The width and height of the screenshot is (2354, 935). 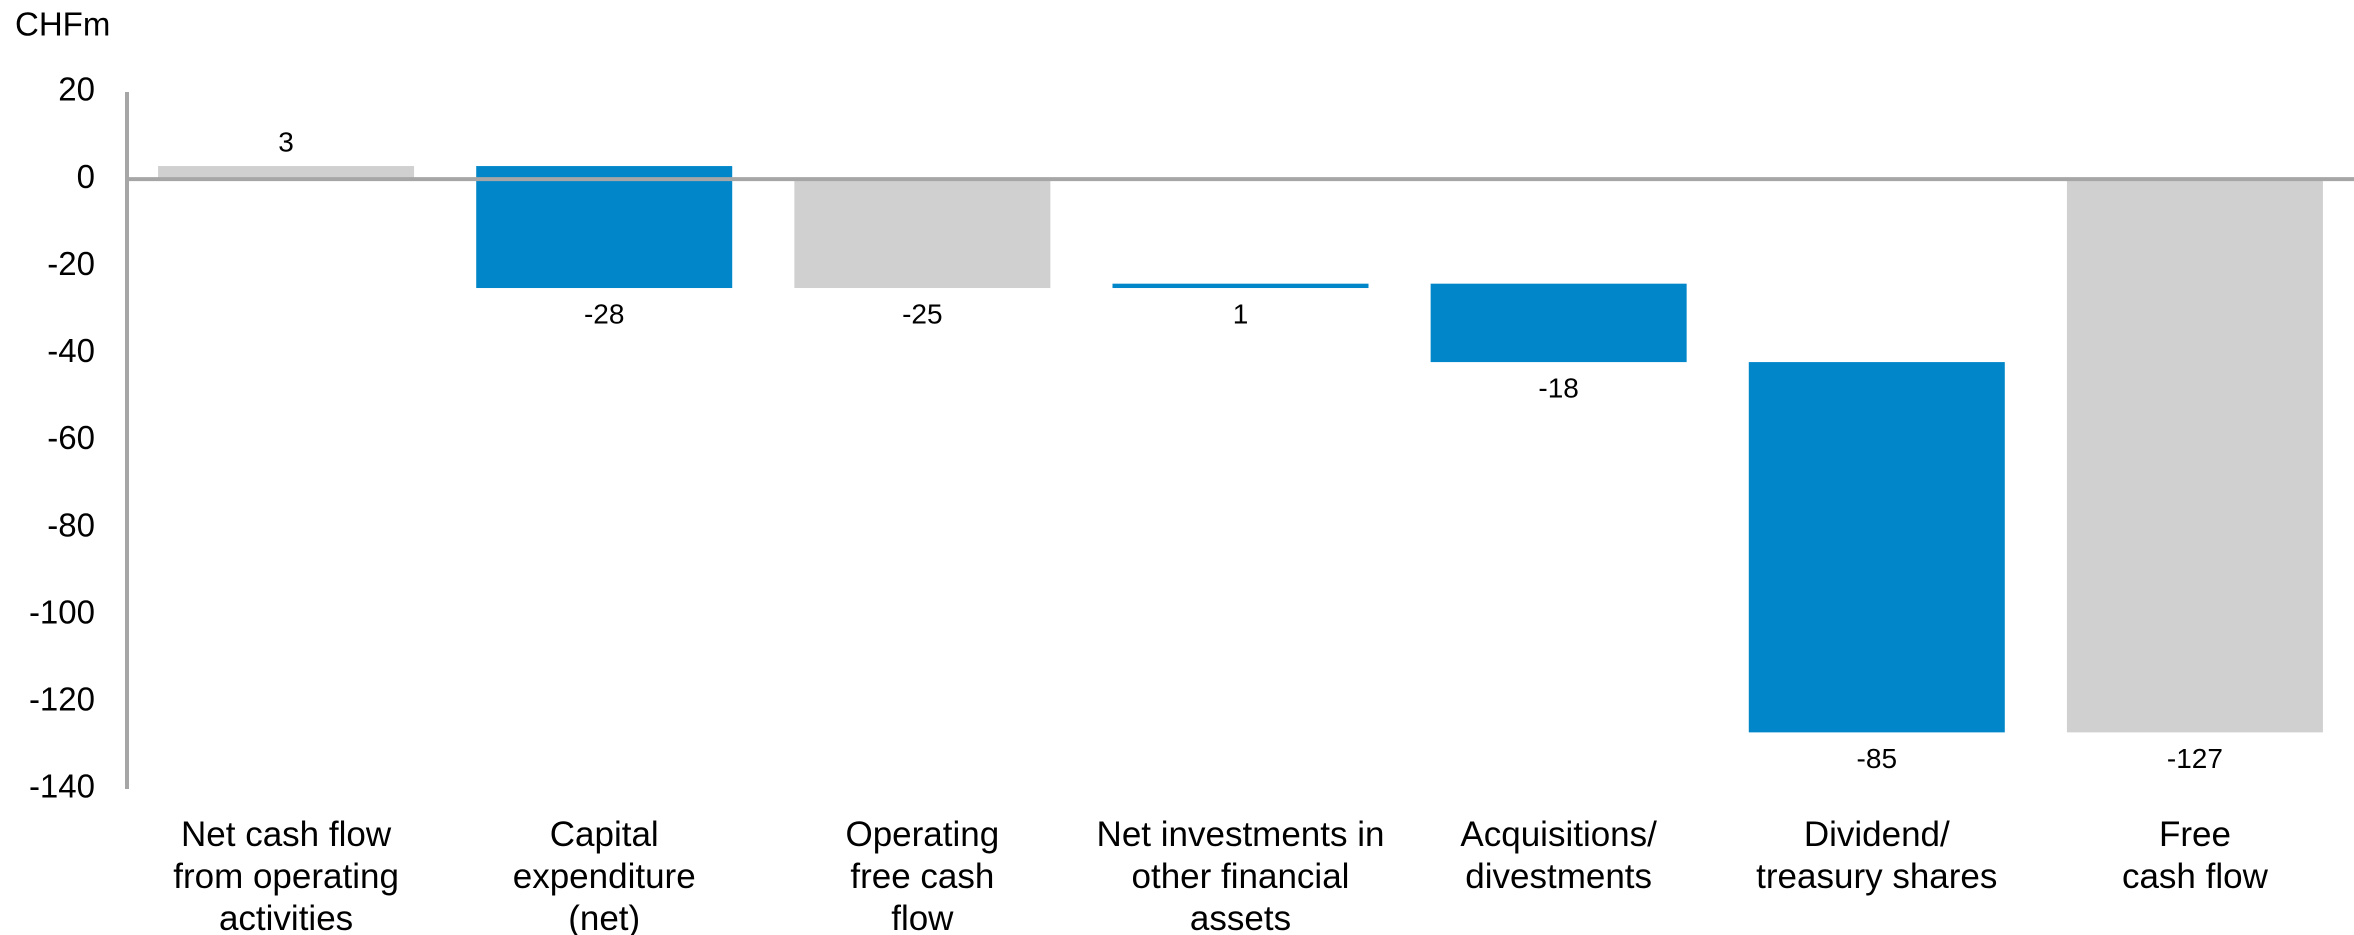 What do you see at coordinates (2195, 855) in the screenshot?
I see `x-tick-label: Free cash flow` at bounding box center [2195, 855].